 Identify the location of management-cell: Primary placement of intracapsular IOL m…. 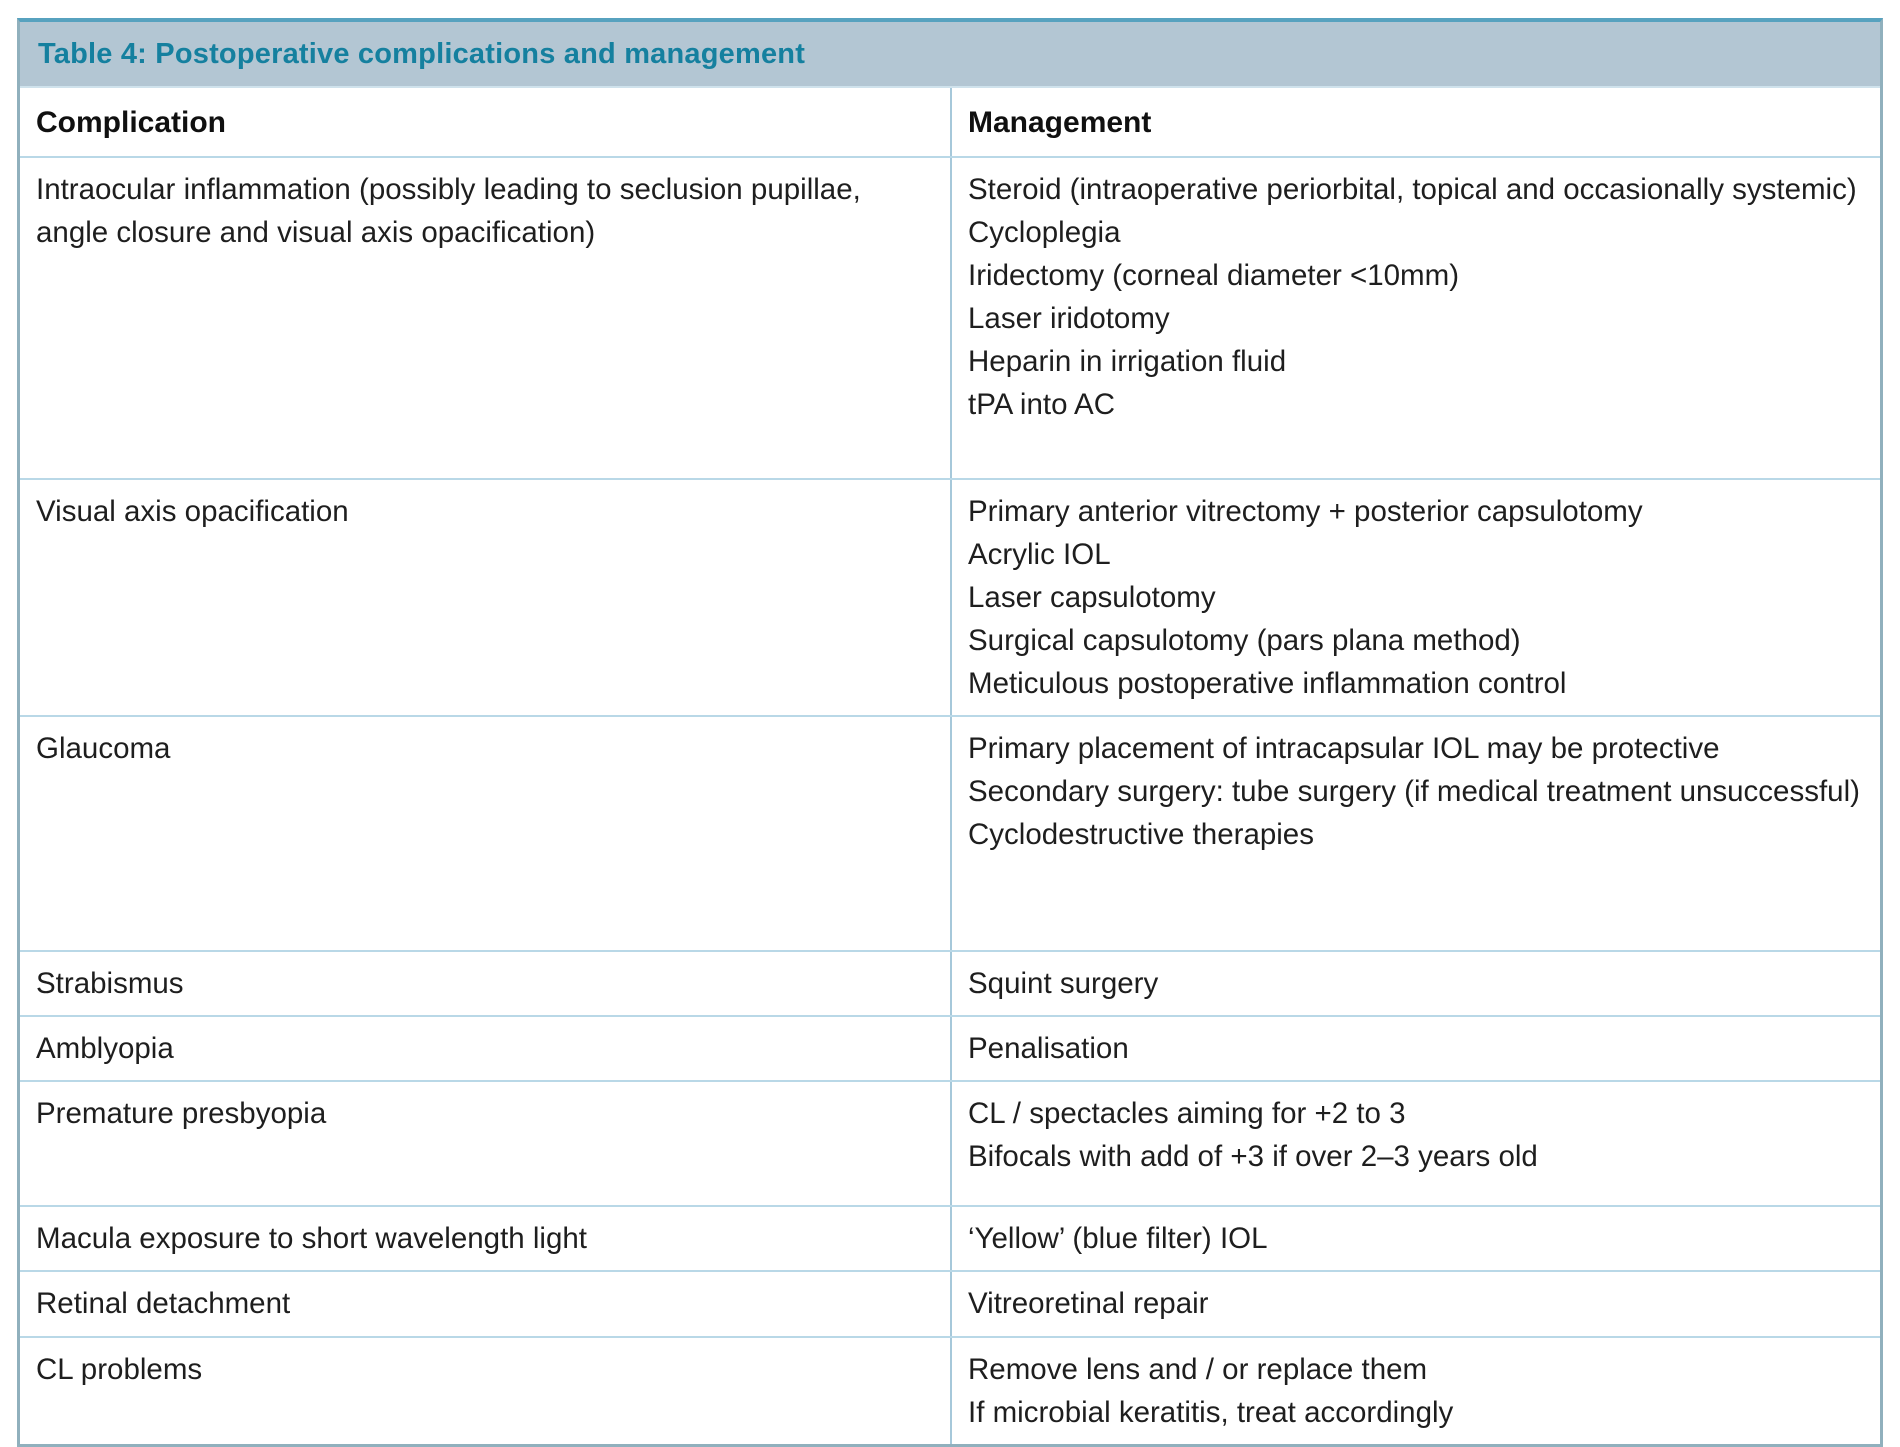
(1416, 833).